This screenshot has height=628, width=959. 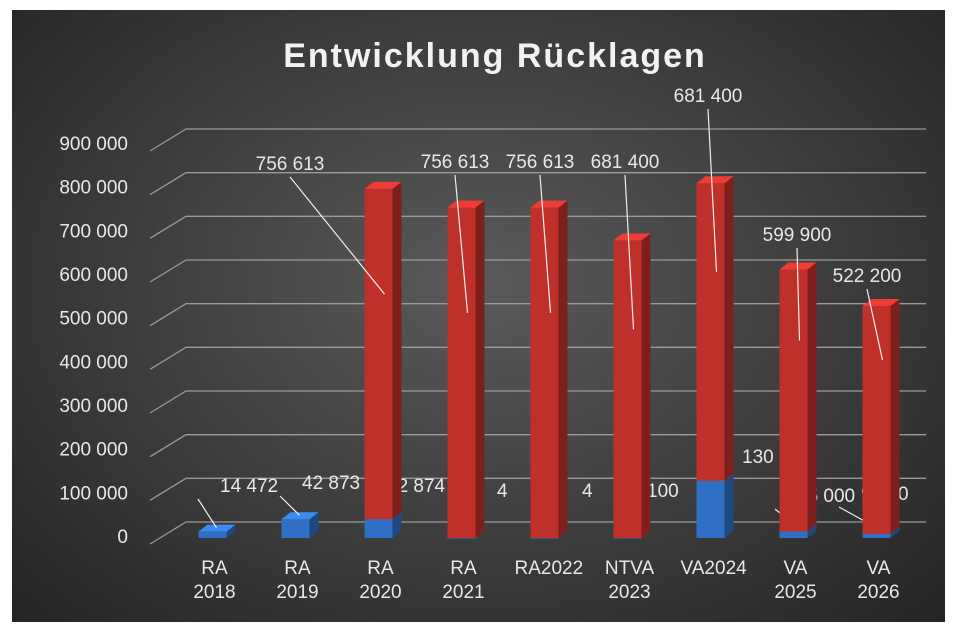 What do you see at coordinates (93, 144) in the screenshot?
I see `y-tick-label: 900 000` at bounding box center [93, 144].